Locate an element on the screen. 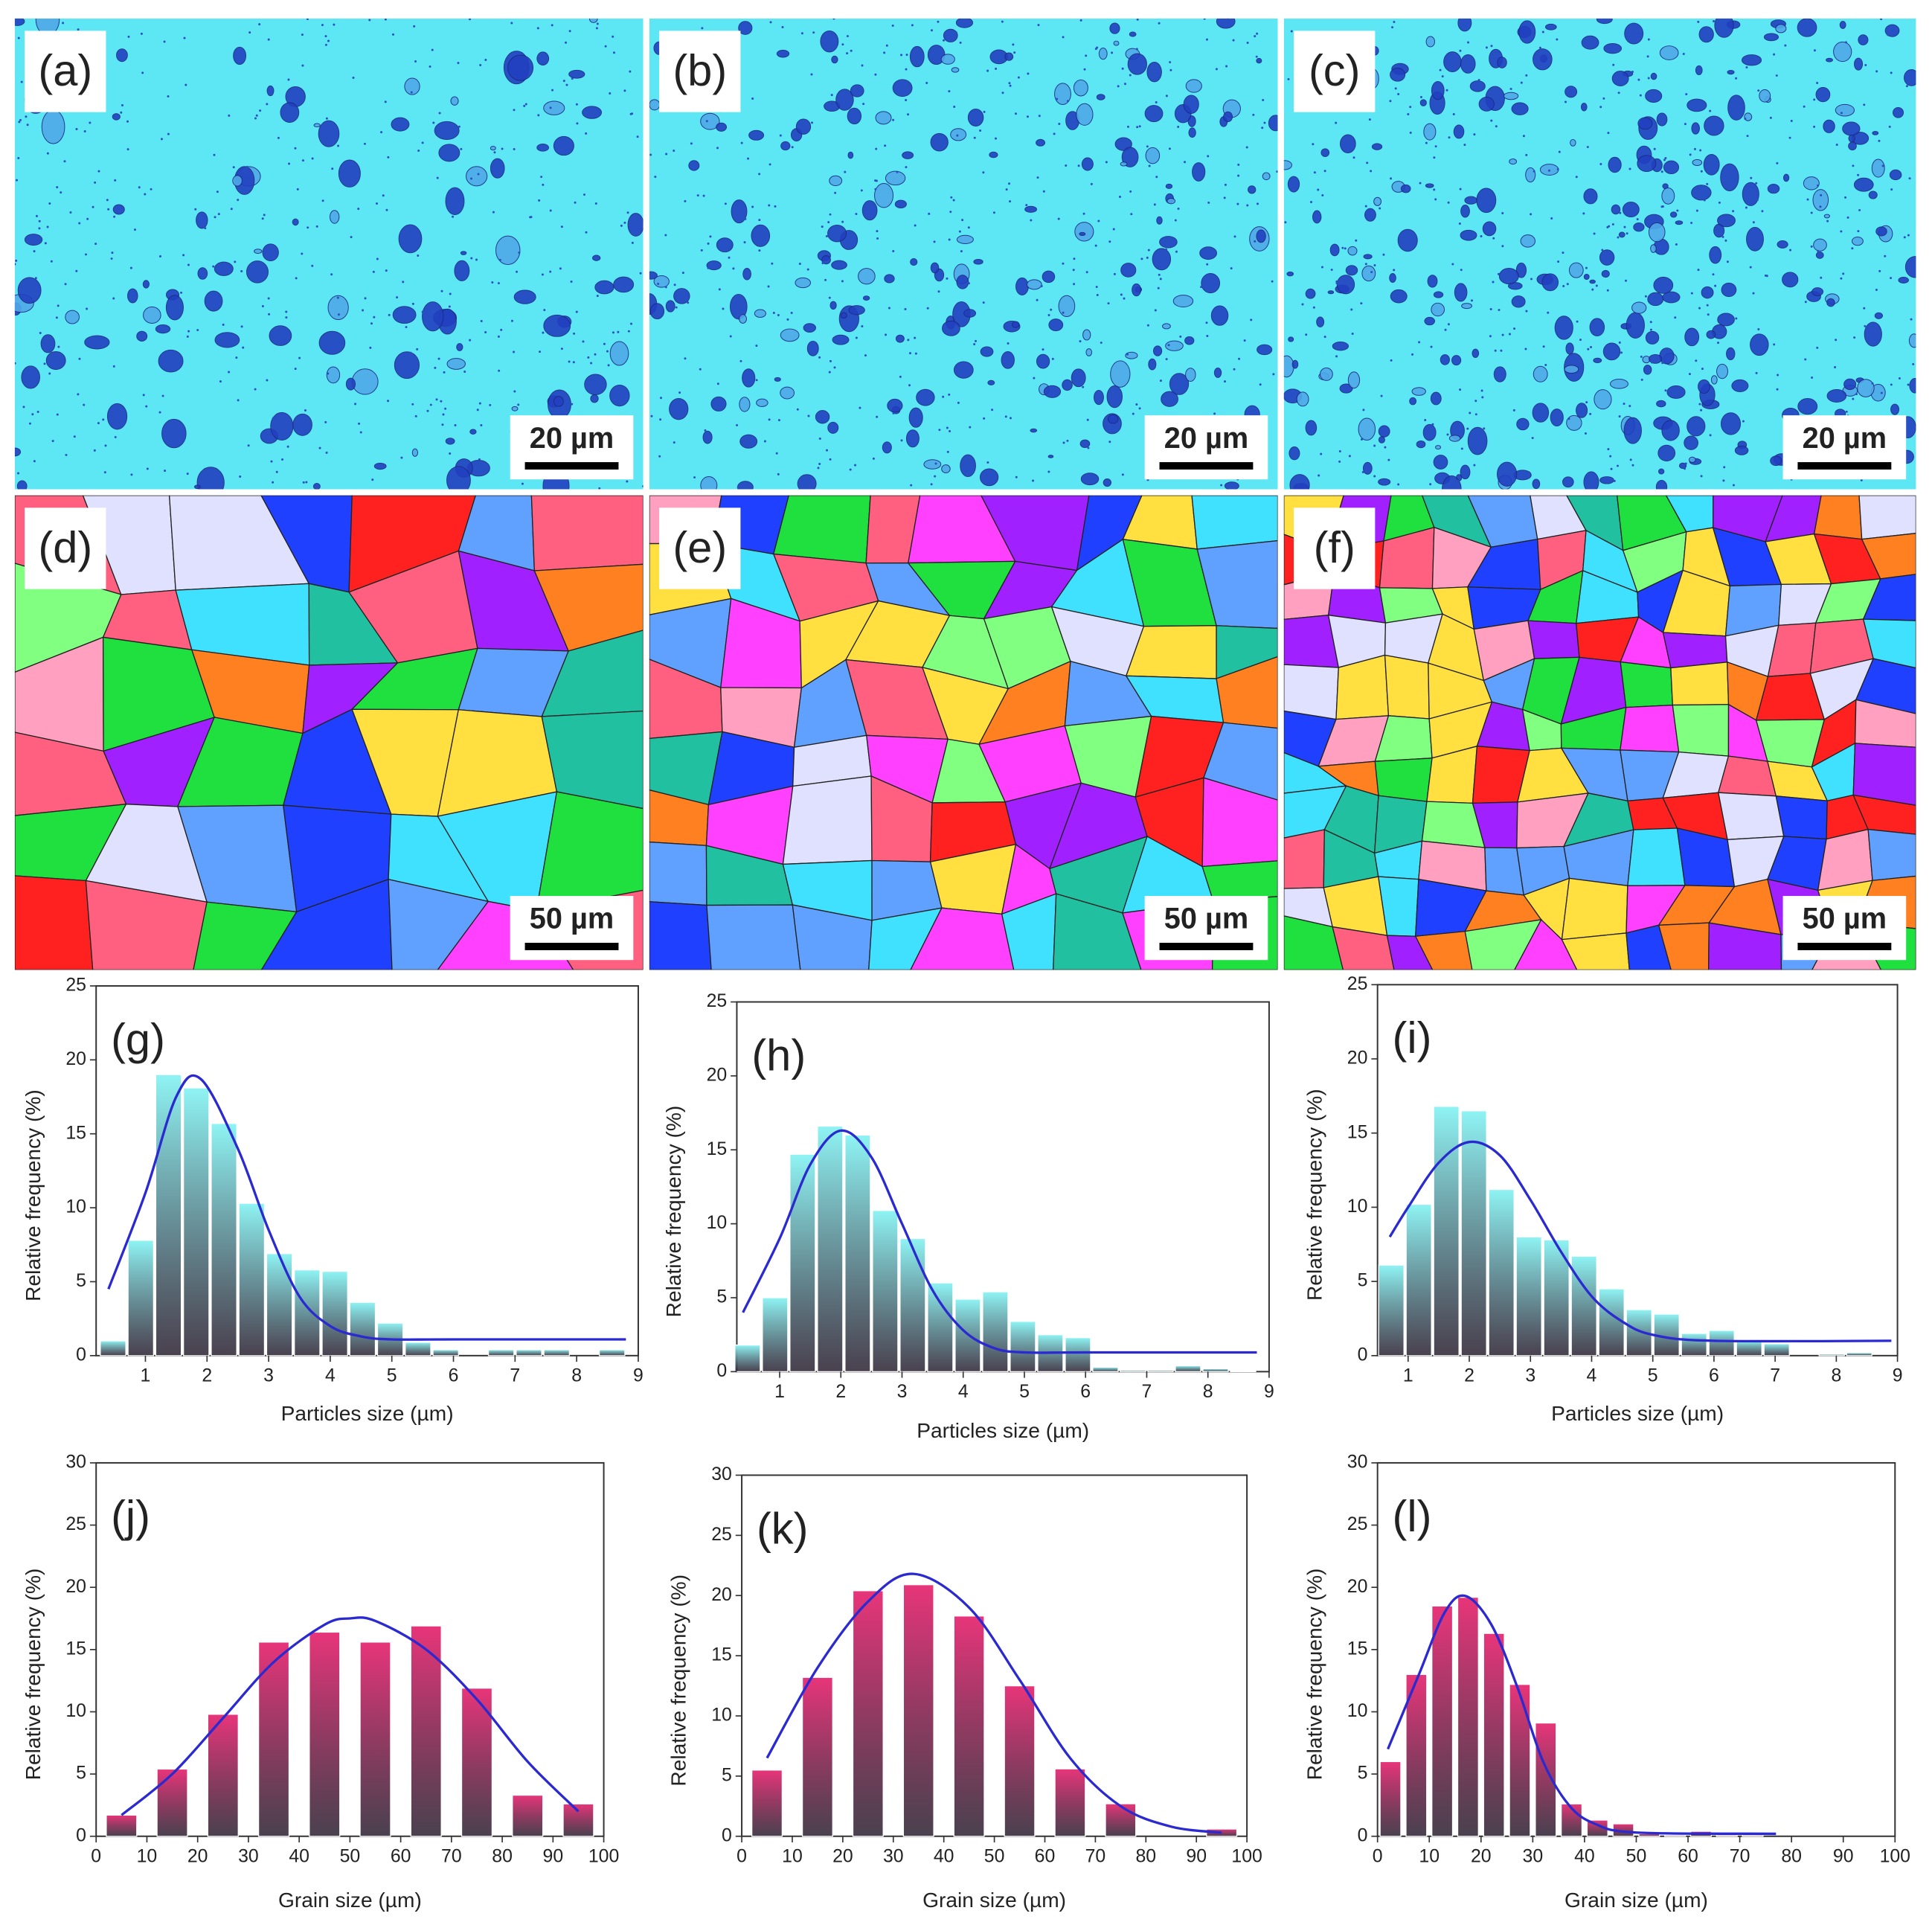 This screenshot has width=1932, height=1925. panel-label: (e) is located at coordinates (700, 547).